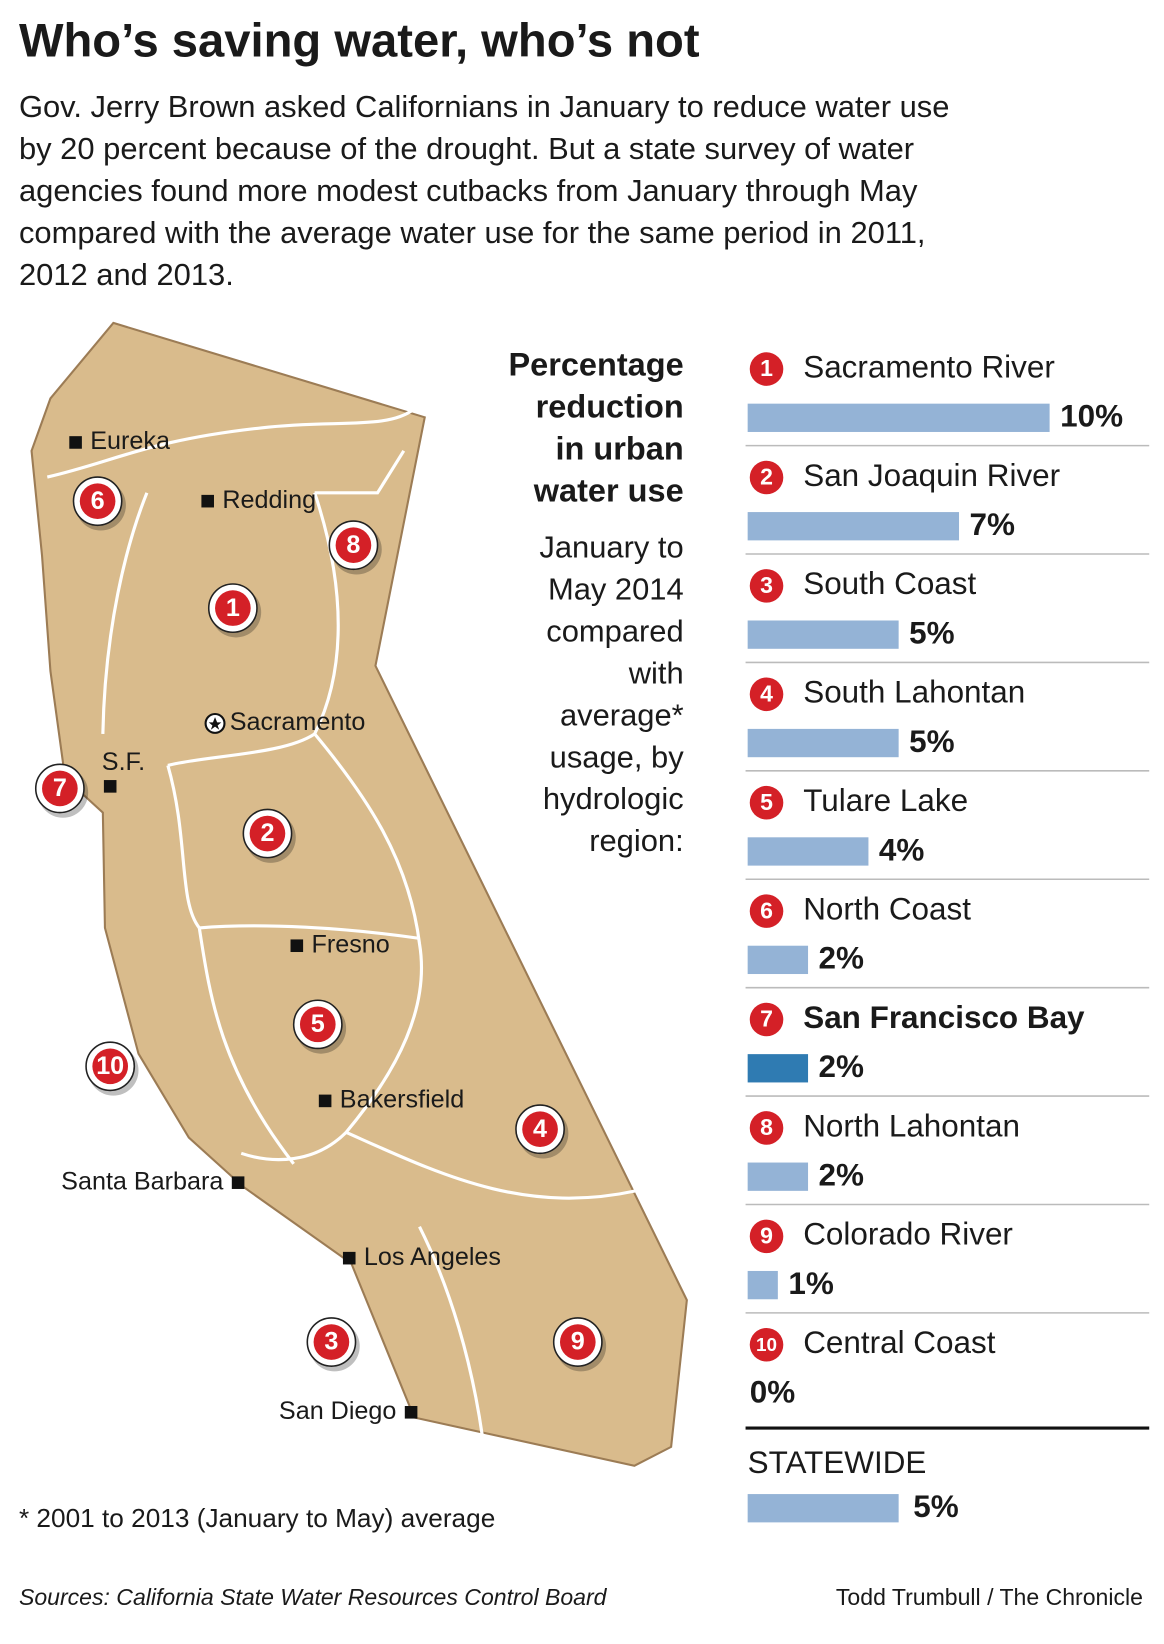 The image size is (1164, 1644). I want to click on value-label: 10%, so click(1091, 416).